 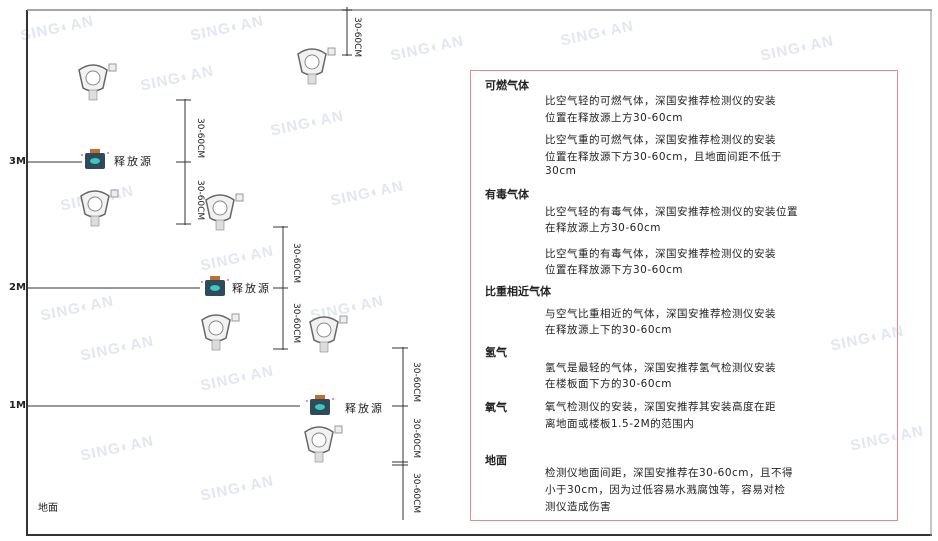 I want to click on level-label-2m: 2M, so click(x=17, y=287).